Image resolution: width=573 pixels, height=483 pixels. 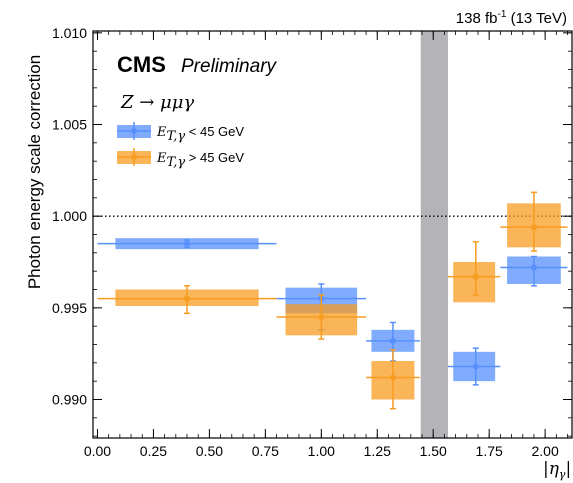 What do you see at coordinates (69, 216) in the screenshot?
I see `y-tick-label: 1.000` at bounding box center [69, 216].